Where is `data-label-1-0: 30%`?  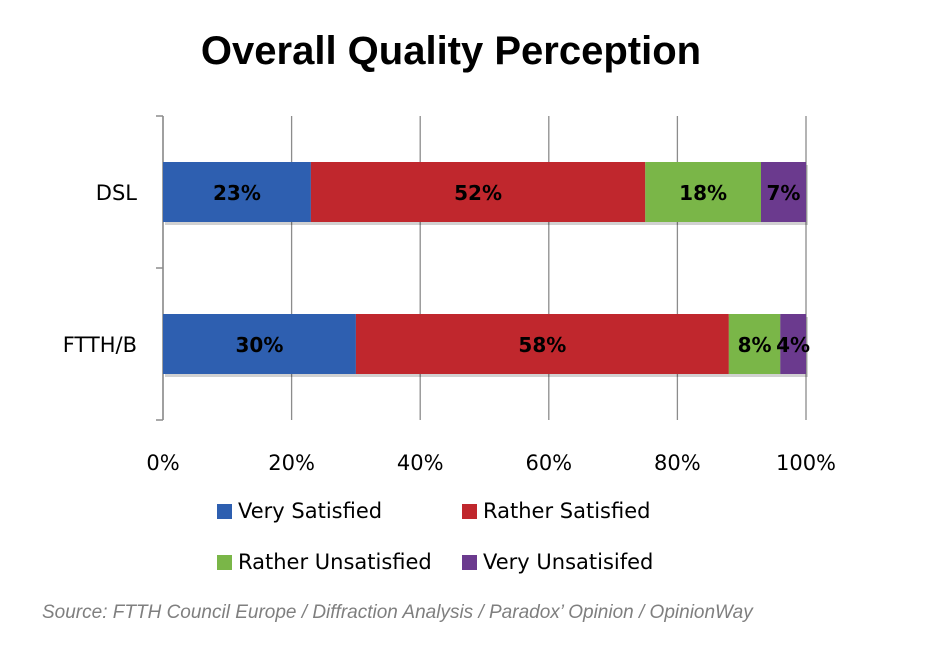
data-label-1-0: 30% is located at coordinates (260, 345).